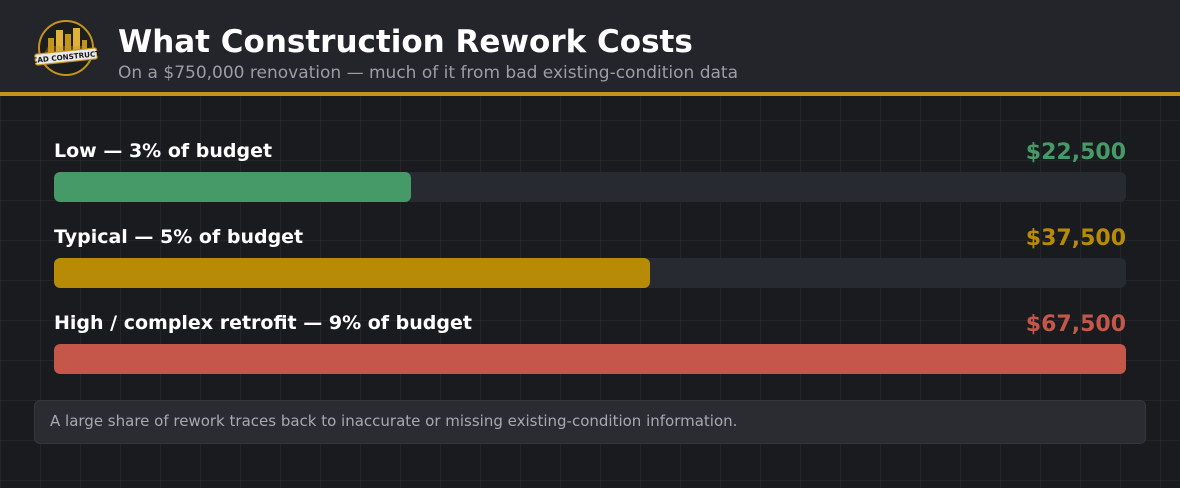  Describe the element at coordinates (1075, 152) in the screenshot. I see `bar-value-label: $22,500` at that location.